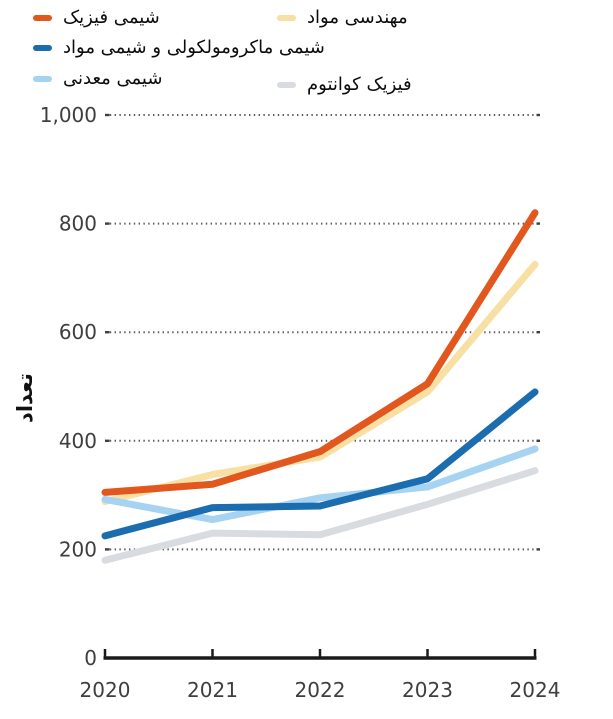  Describe the element at coordinates (25, 398) in the screenshot. I see `y-axis-title: تعداد` at that location.